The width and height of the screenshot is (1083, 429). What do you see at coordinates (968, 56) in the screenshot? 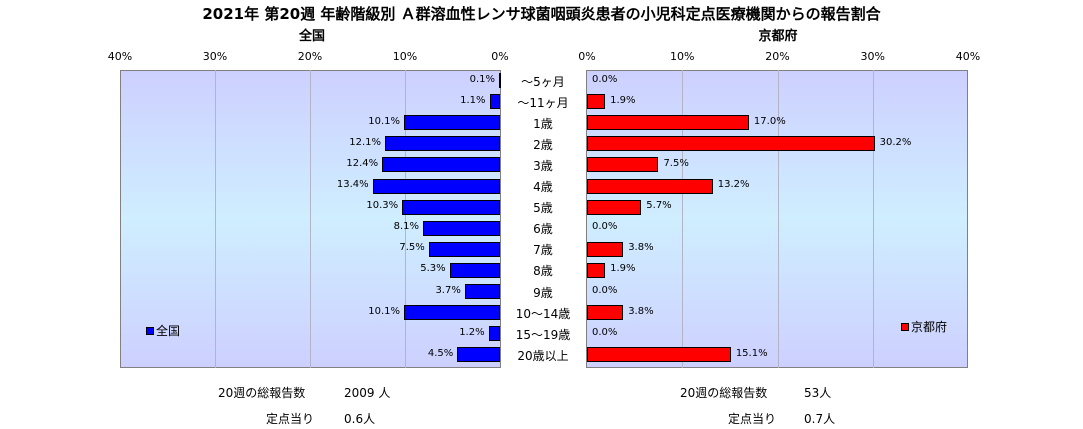
I see `right-x-tick-label: 40%` at bounding box center [968, 56].